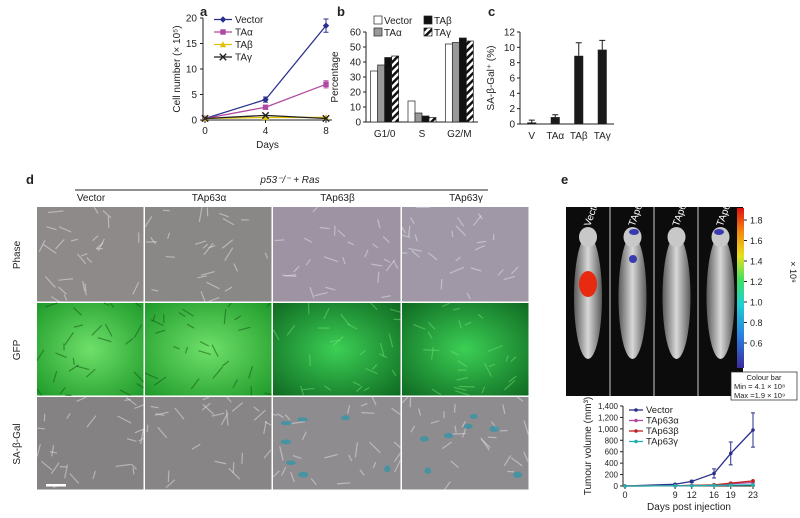  Describe the element at coordinates (335, 77) in the screenshot. I see `y-axis-label: Percentage` at that location.